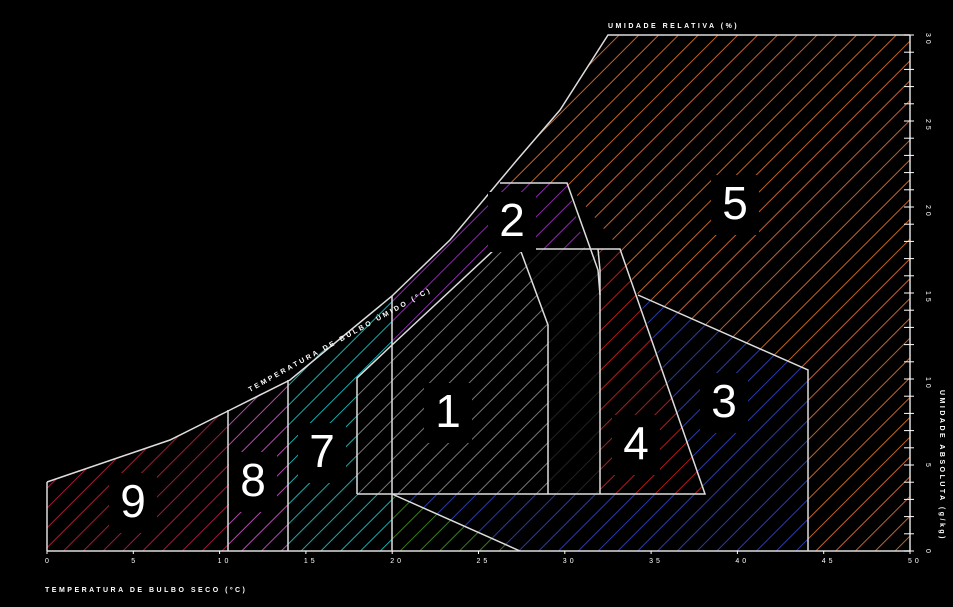  Describe the element at coordinates (927, 384) in the screenshot. I see `y-tick-label: 10` at that location.